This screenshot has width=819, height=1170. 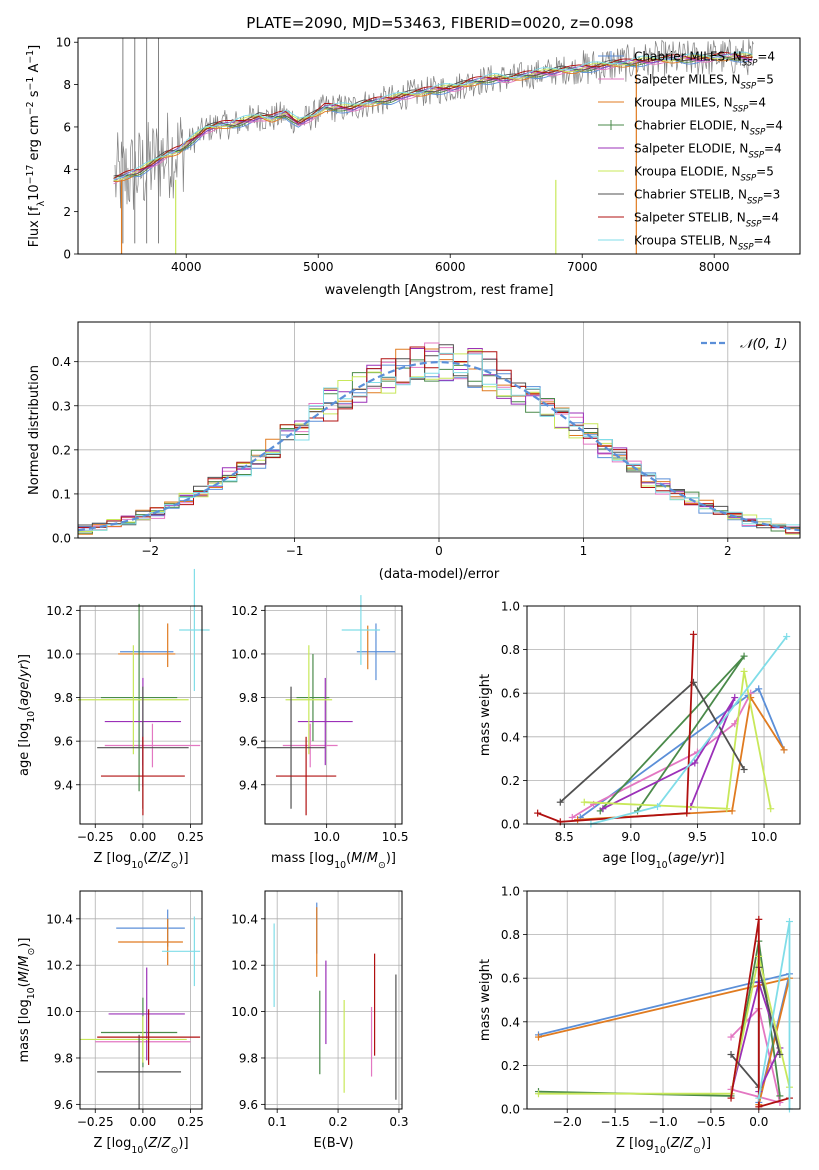 I want to click on weight-vs-z-ytick-label-5: 1.0, so click(x=510, y=892).